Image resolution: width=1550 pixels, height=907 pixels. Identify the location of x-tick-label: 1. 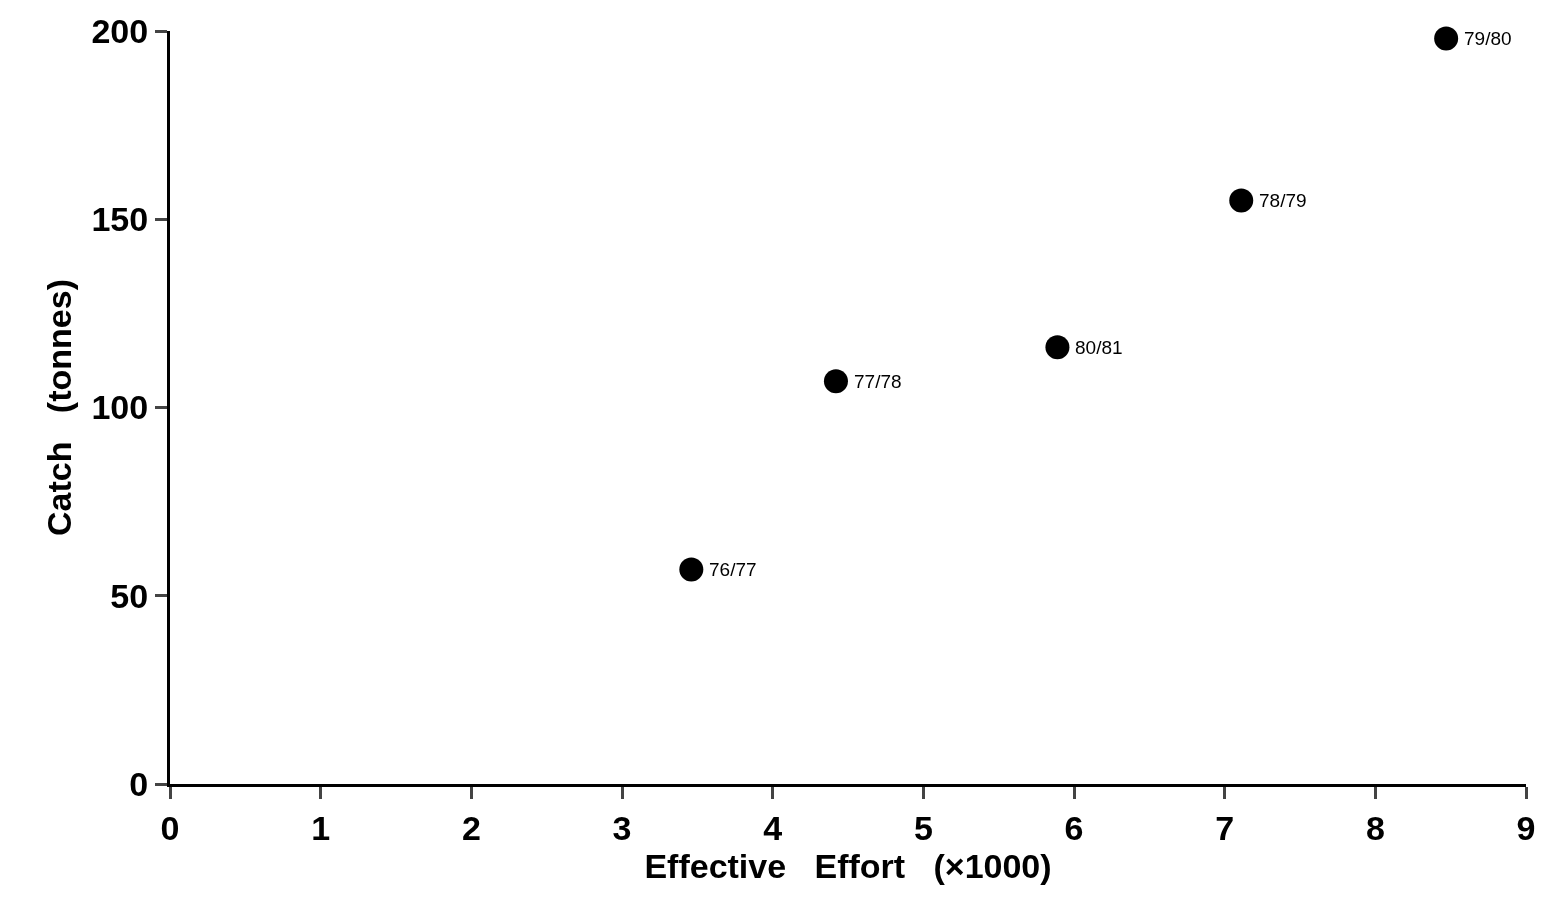
(321, 827).